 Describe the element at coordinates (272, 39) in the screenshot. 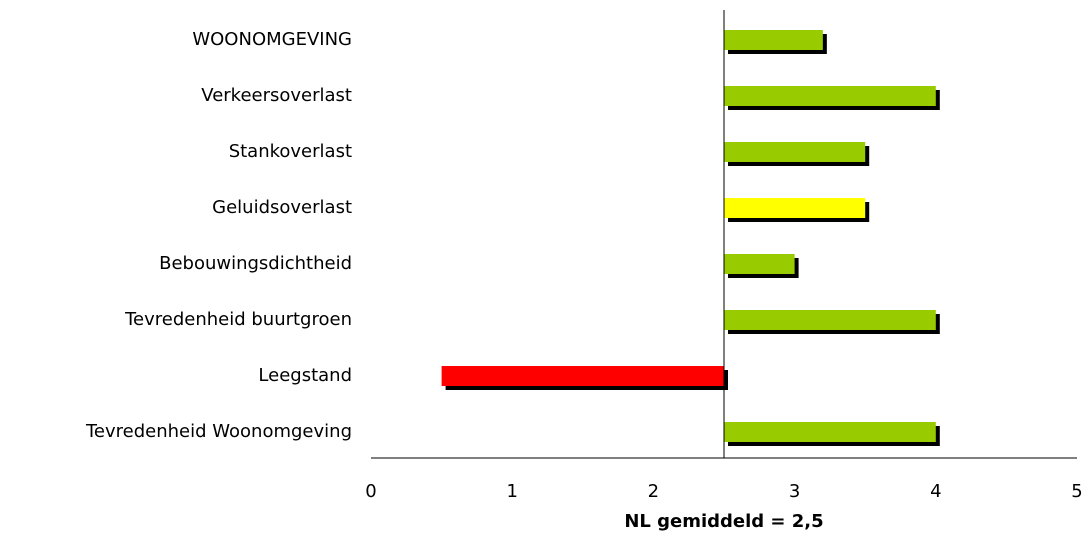

I see `y-tick-label: WOONOMGEVING` at that location.